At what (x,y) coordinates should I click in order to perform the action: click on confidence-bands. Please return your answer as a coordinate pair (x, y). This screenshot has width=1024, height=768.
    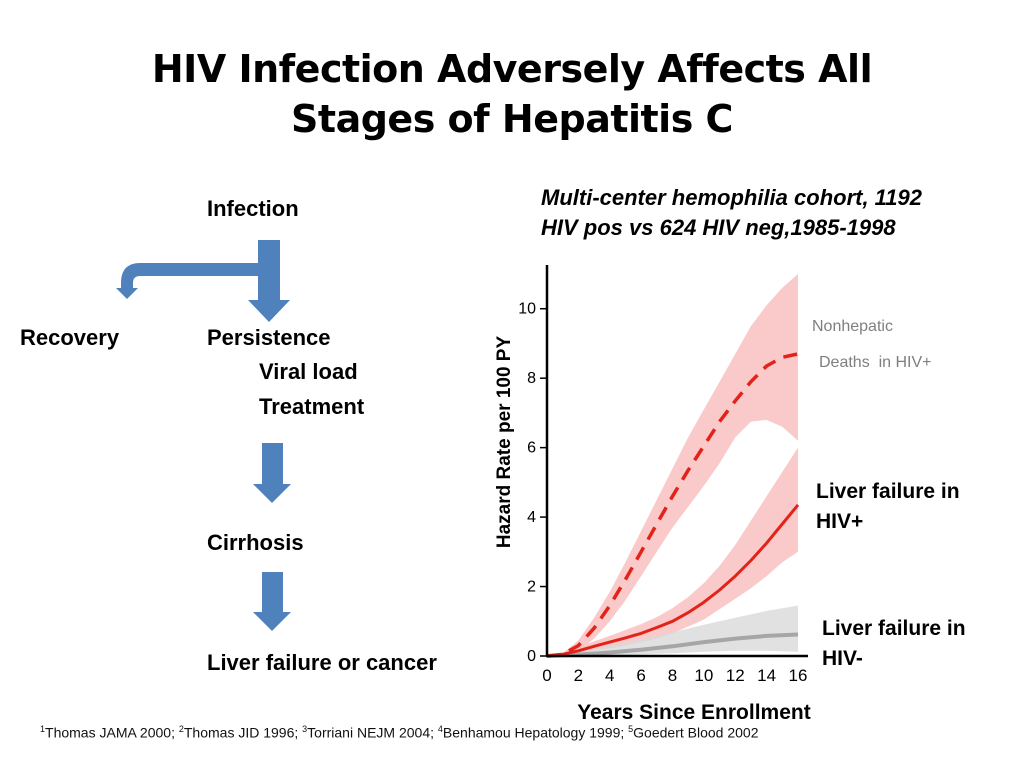
    Looking at the image, I should click on (672, 465).